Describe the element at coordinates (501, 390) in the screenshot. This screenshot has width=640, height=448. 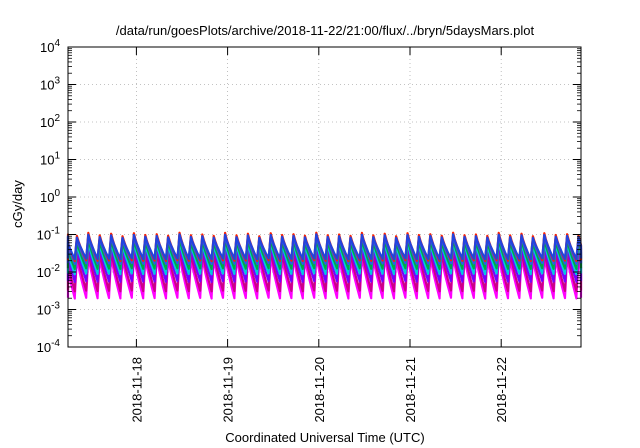
I see `x-tick-label: 2018-11-22` at that location.